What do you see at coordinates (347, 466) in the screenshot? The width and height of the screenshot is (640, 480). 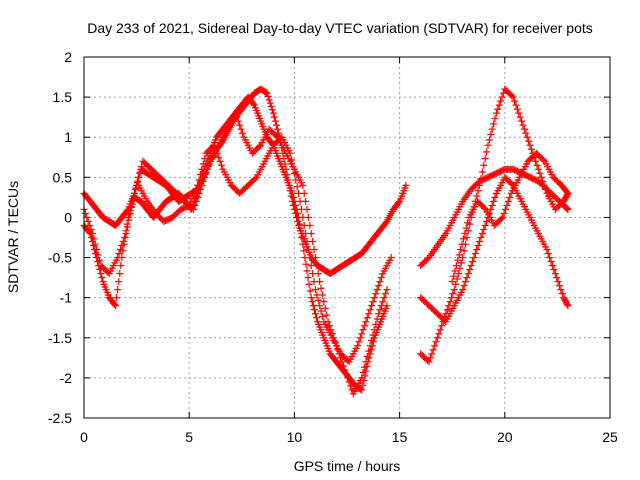 I see `x-axis-title: GPS time / hours` at bounding box center [347, 466].